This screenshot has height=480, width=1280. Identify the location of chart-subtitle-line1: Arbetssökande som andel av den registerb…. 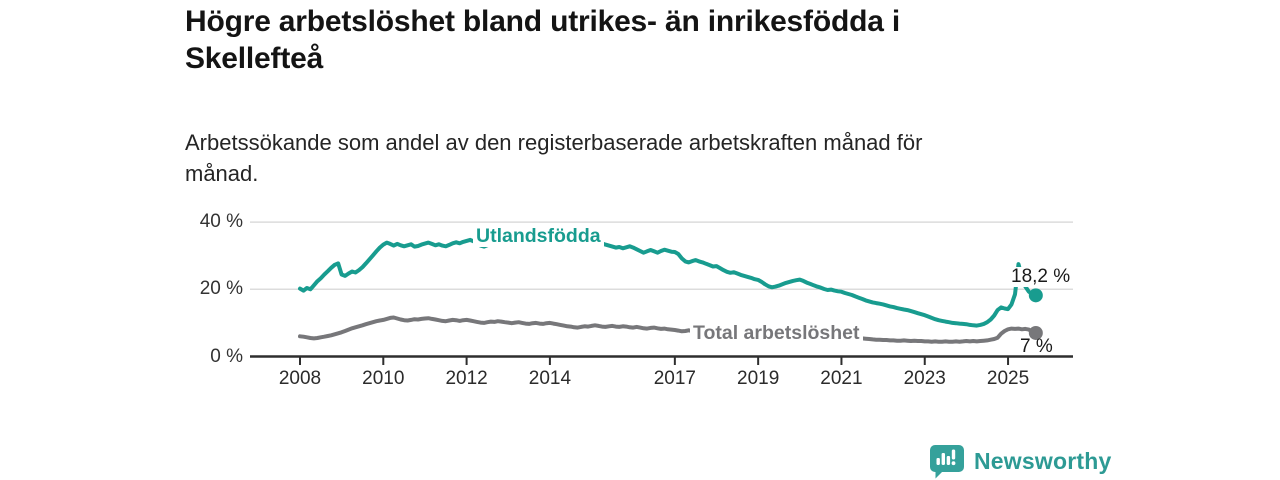
(554, 142).